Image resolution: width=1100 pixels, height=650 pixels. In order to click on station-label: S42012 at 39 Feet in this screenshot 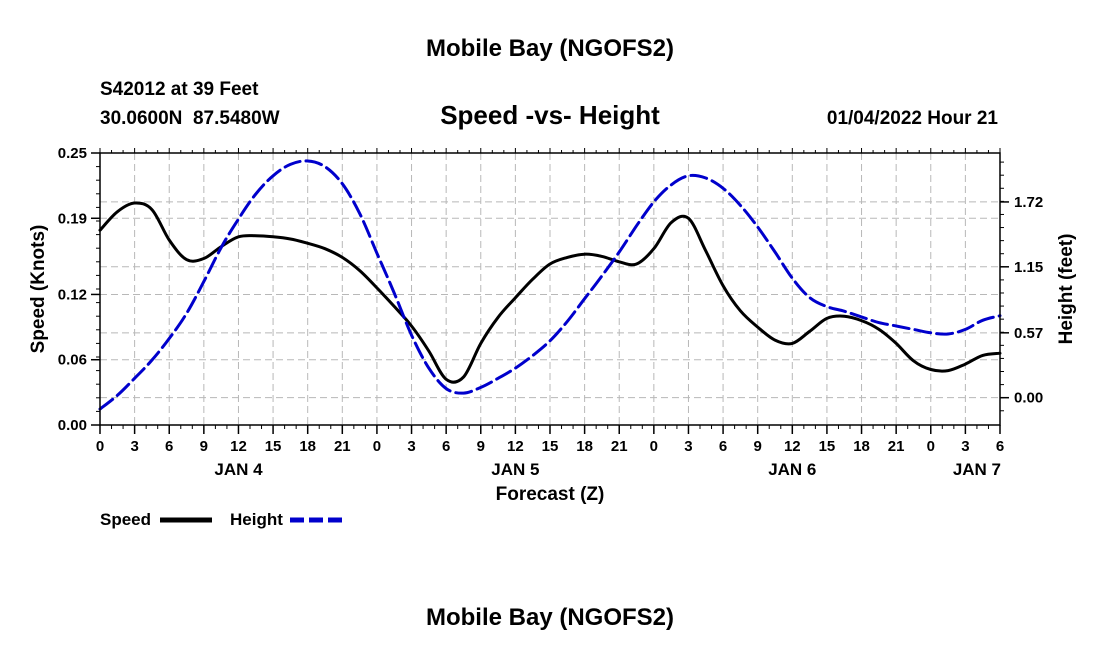, I will do `click(179, 89)`.